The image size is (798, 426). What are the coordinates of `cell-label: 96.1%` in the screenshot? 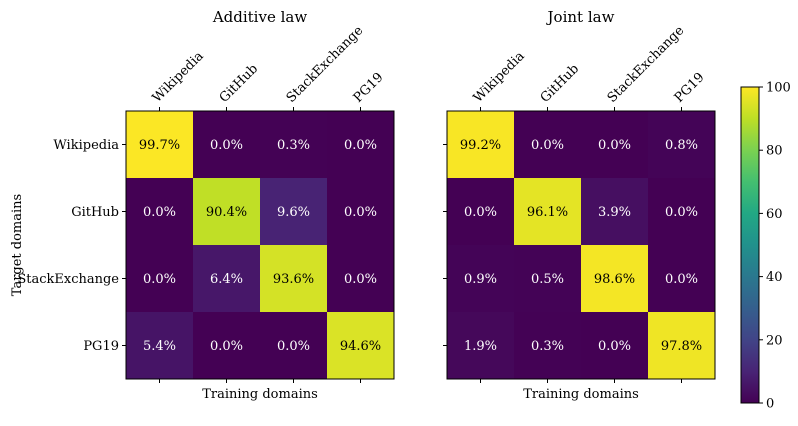 It's located at (547, 212).